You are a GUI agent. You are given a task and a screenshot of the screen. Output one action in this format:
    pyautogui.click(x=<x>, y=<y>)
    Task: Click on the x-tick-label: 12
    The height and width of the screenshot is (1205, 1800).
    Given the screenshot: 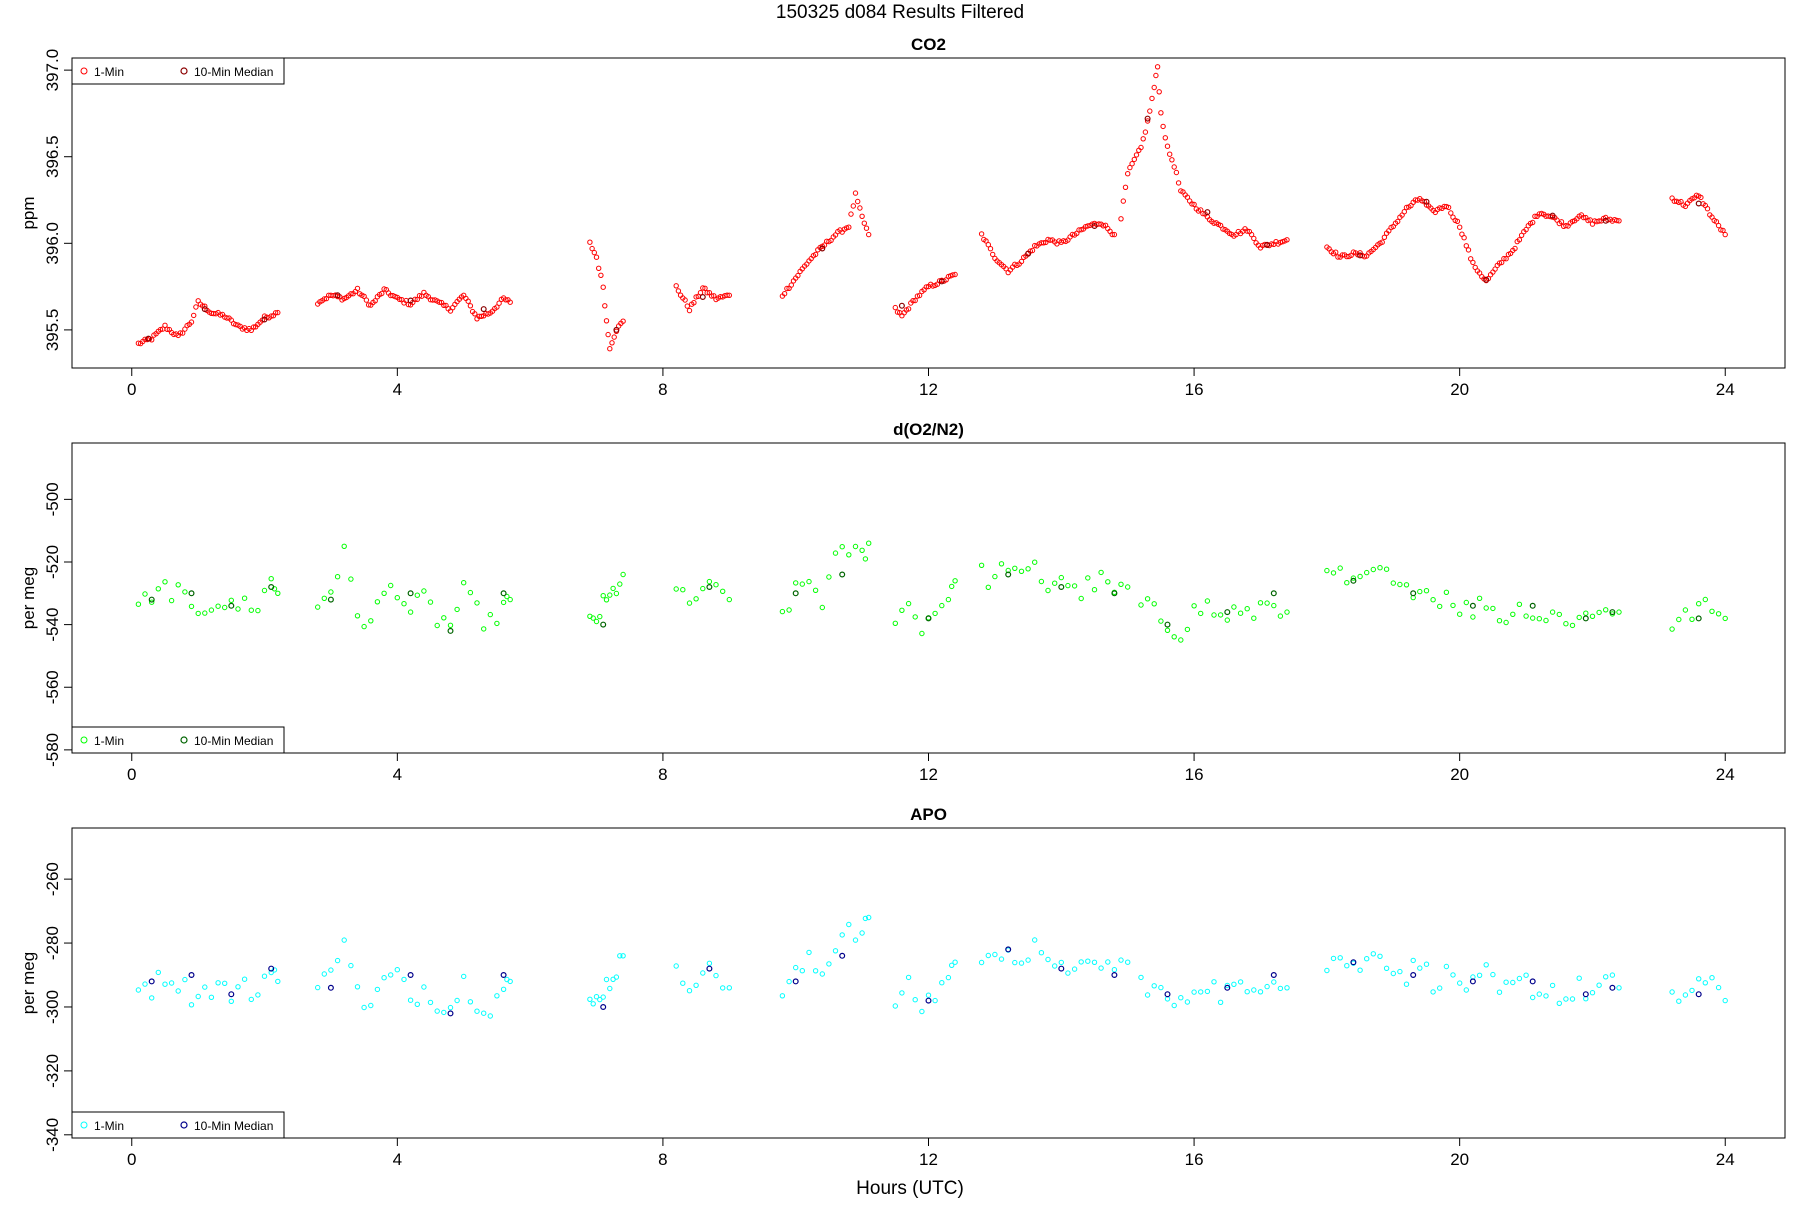 What is the action you would take?
    pyautogui.click(x=928, y=1159)
    